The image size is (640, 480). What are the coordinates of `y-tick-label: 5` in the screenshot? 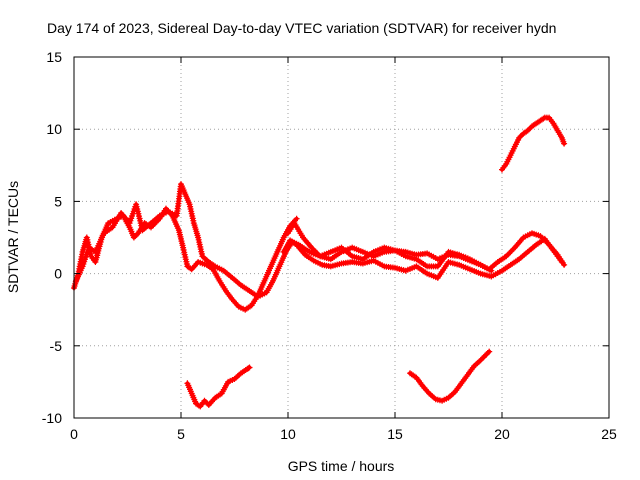 It's located at (58, 201).